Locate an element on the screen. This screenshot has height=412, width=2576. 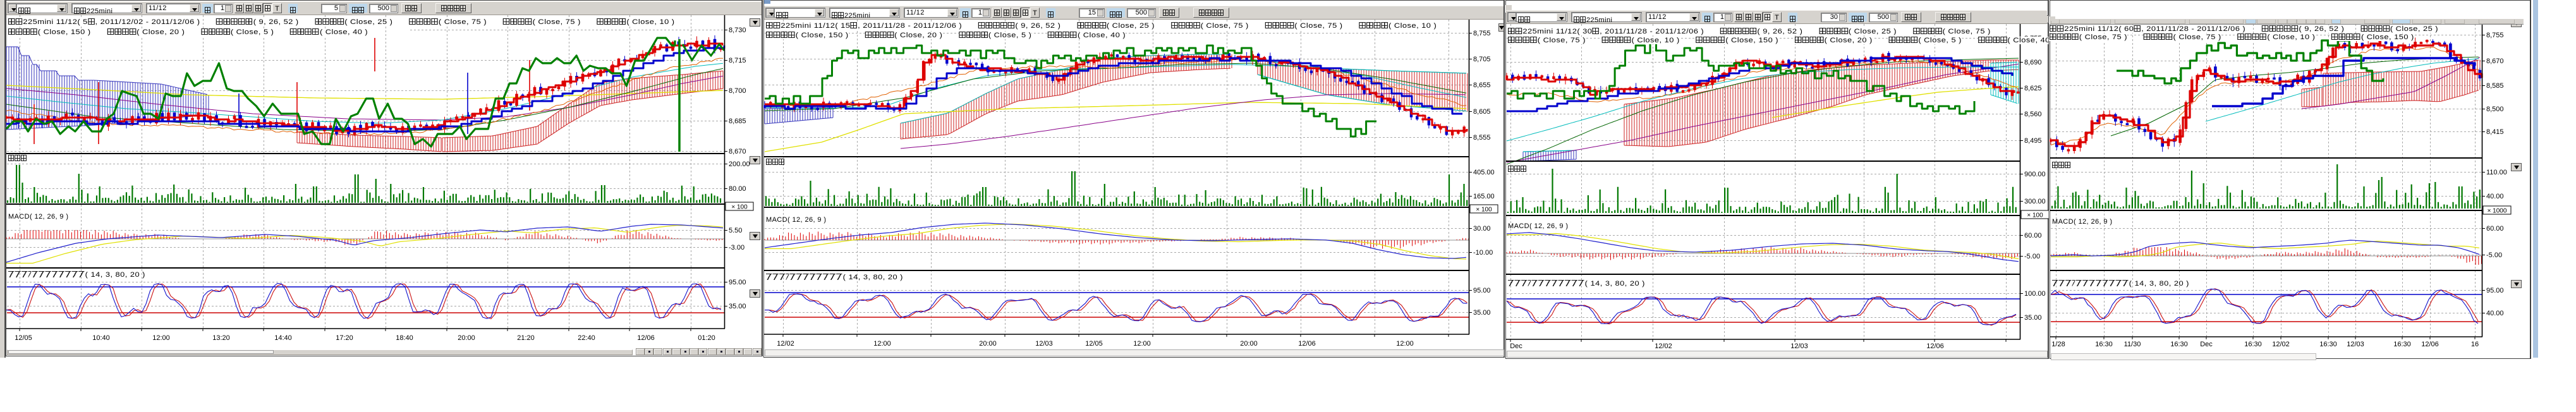
svg-text: 13:20 is located at coordinates (221, 338).